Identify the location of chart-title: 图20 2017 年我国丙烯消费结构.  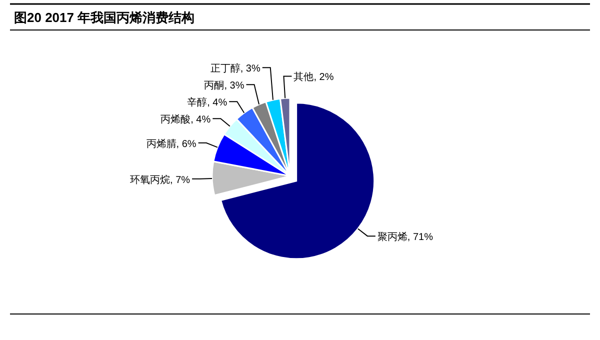
(104, 17).